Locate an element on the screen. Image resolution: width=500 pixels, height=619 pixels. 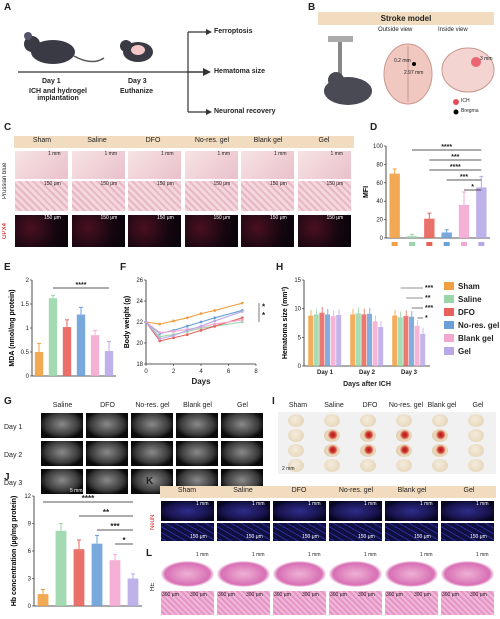
dist-label-1: 0.2 mm is located at coordinates (402, 61).